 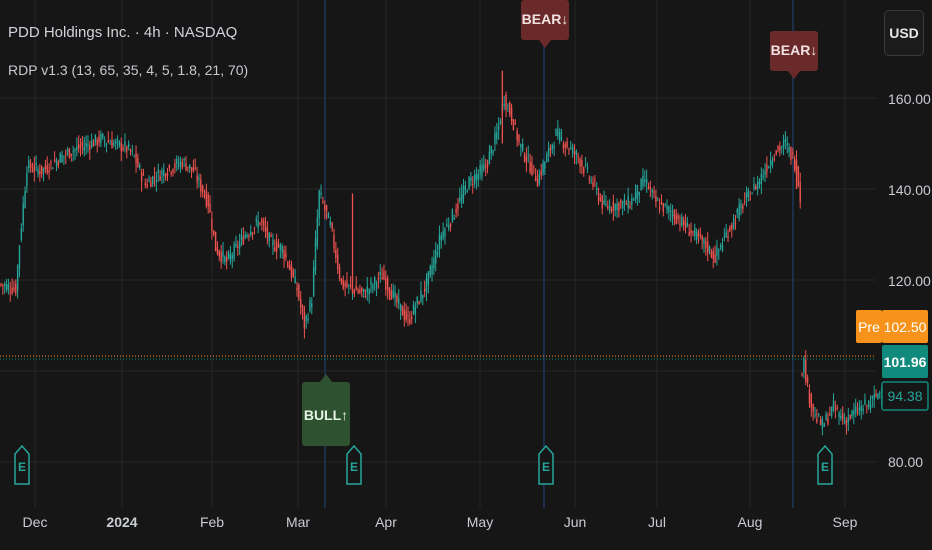 What do you see at coordinates (440, 522) in the screenshot?
I see `time-axis: Dec 2024 Feb Mar Apr May Jun Jul Aug Sep` at bounding box center [440, 522].